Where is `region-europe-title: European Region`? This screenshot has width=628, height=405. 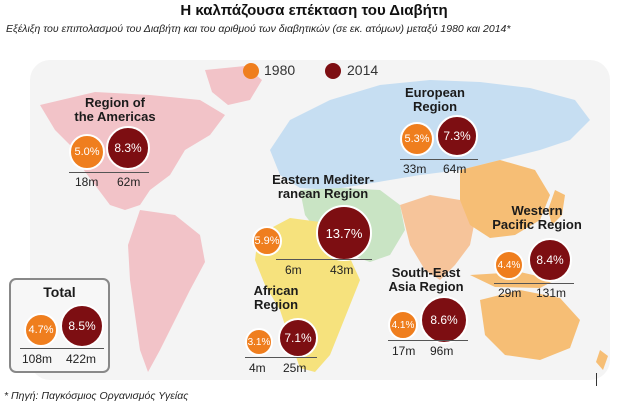 region-europe-title: European Region is located at coordinates (435, 99).